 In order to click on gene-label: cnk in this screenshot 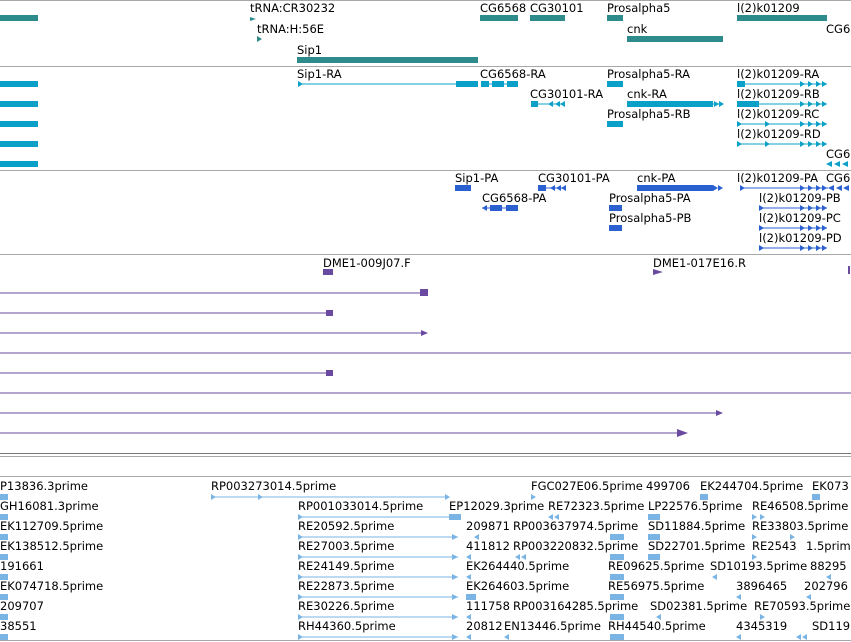, I will do `click(637, 29)`.